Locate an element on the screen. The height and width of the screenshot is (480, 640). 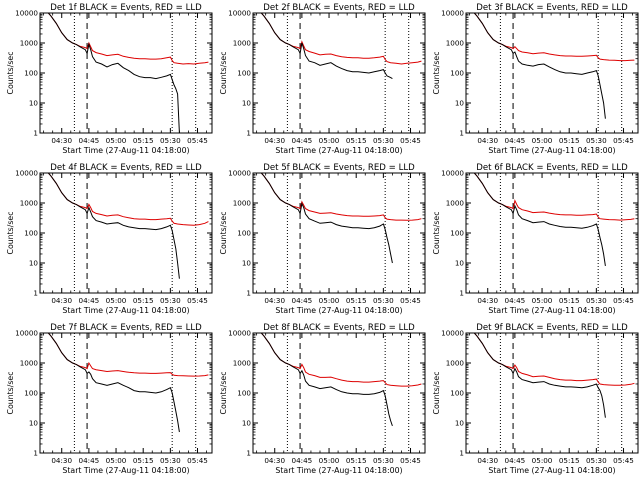
panel-title: Det 3f BLACK = Events, RED = LLD is located at coordinates (552, 8).